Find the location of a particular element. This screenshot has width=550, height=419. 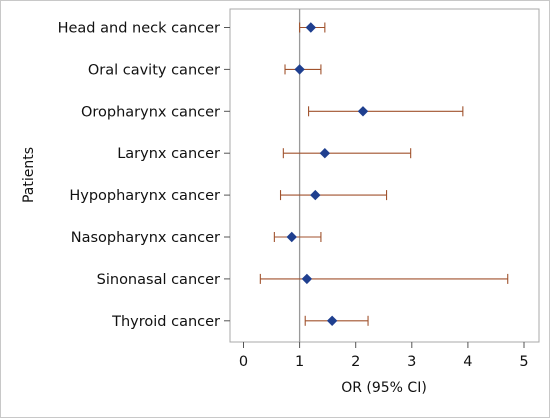

x-tick-label: 2 is located at coordinates (355, 362).